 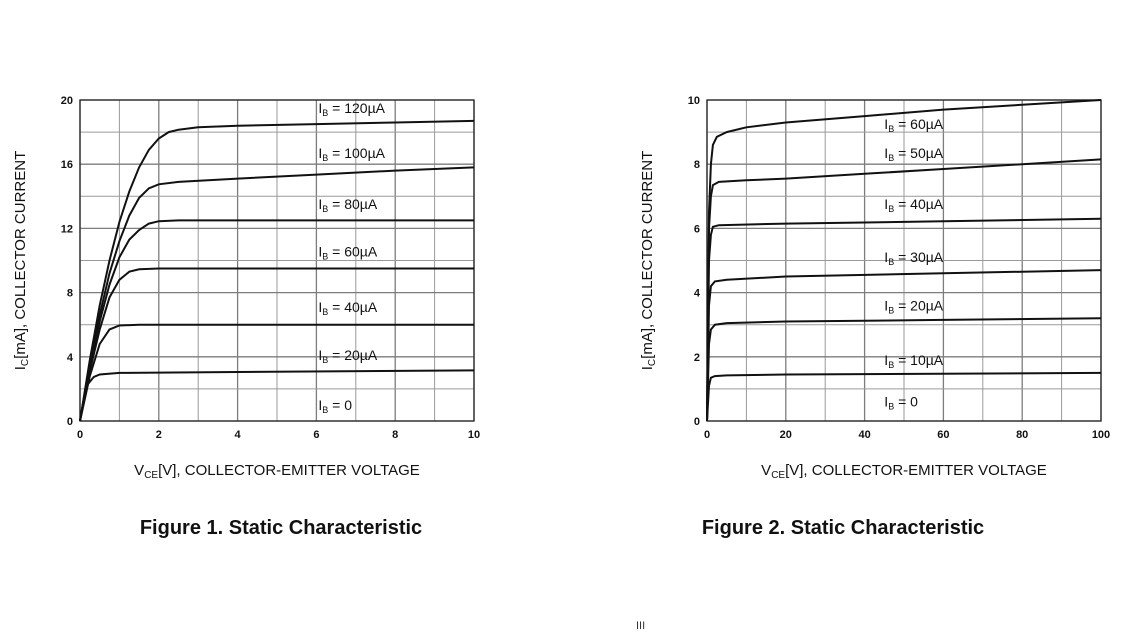 What do you see at coordinates (351, 109) in the screenshot?
I see `series-label: IB = 120µA` at bounding box center [351, 109].